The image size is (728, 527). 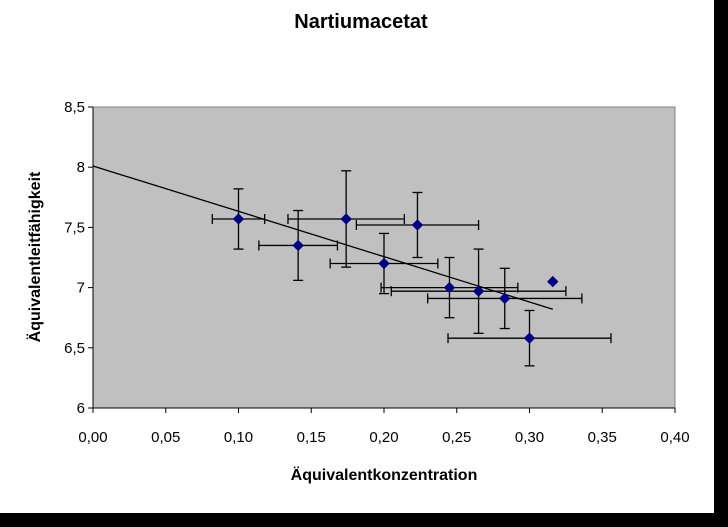 I want to click on y-tick-label: 6, so click(x=81, y=408).